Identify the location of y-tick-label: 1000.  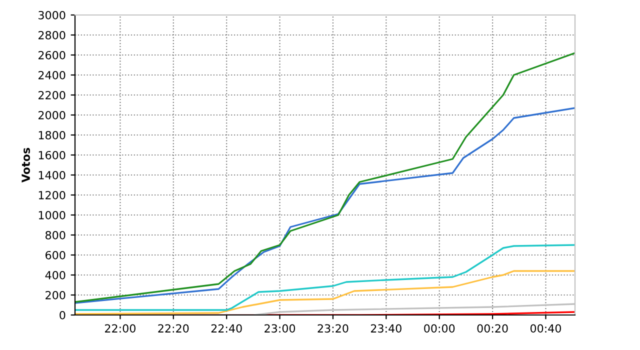
(52, 215).